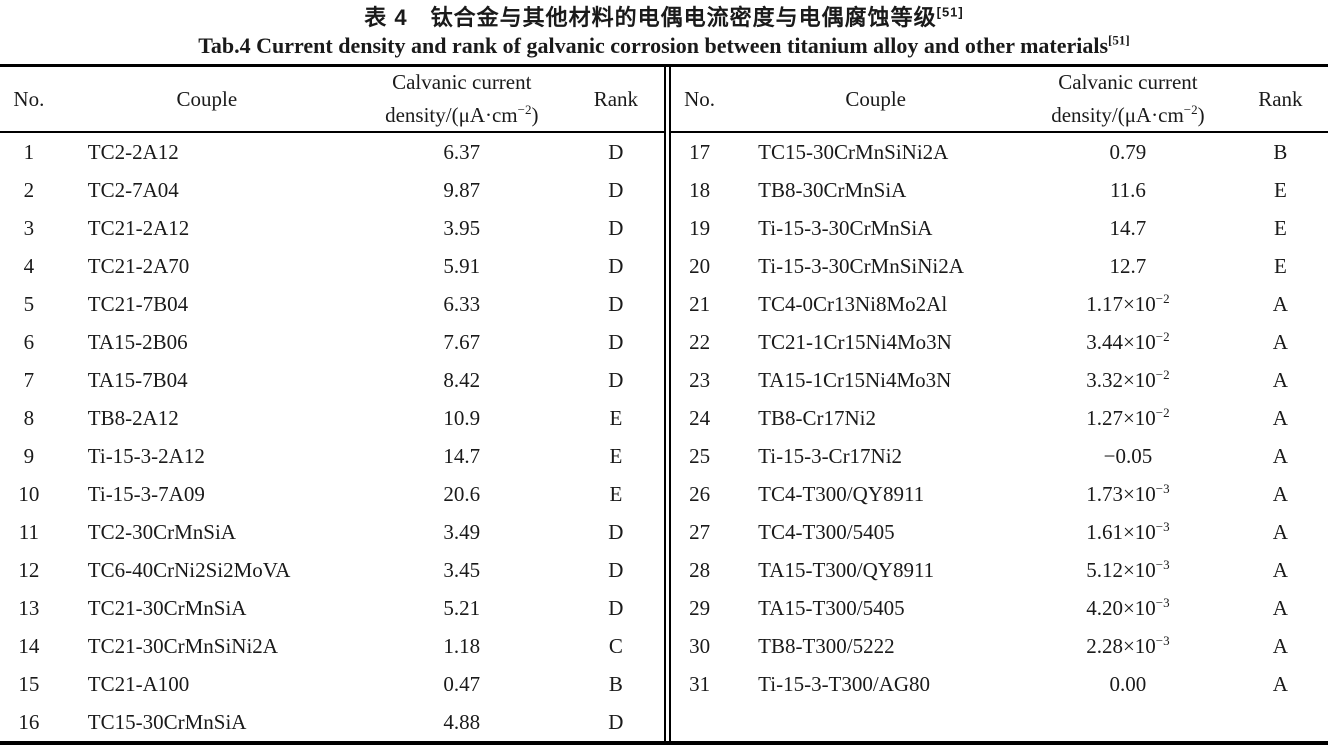 Image resolution: width=1328 pixels, height=751 pixels. Describe the element at coordinates (841, 493) in the screenshot. I see `cell-couple: TC4-T300/QY8911` at that location.